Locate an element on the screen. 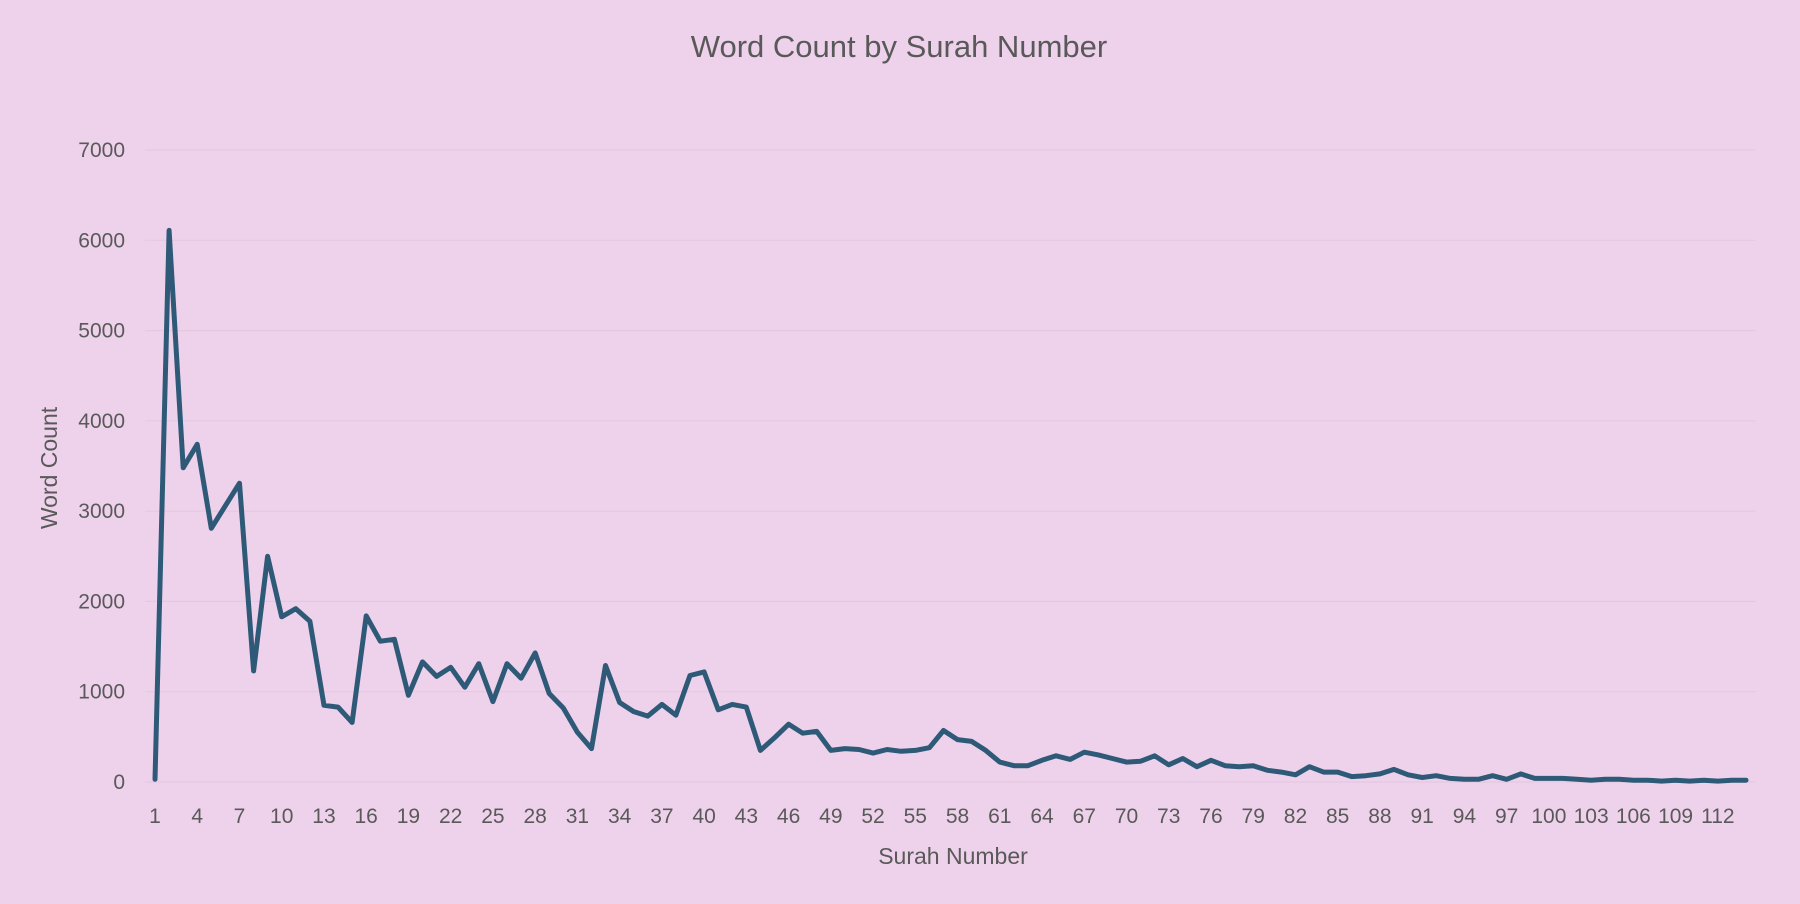 This screenshot has width=1800, height=904. x-tick-label: 22 is located at coordinates (450, 816).